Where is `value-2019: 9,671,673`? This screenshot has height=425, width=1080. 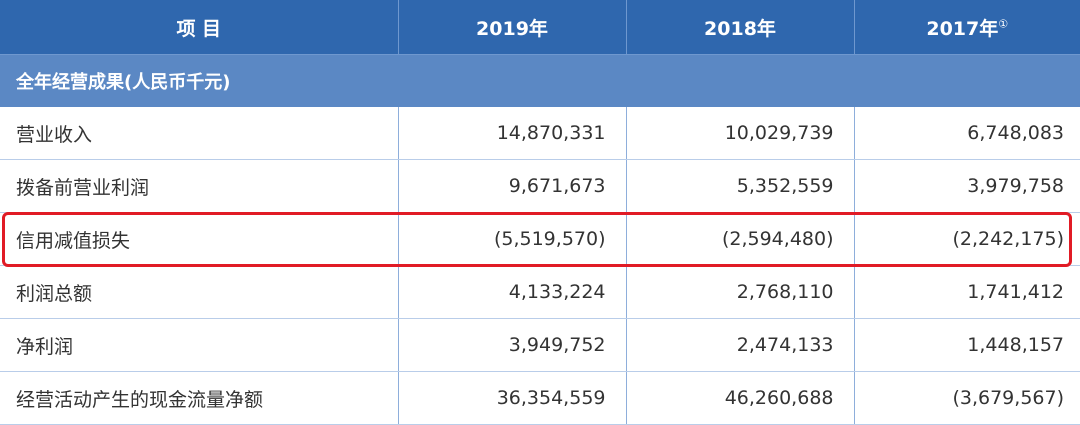 value-2019: 9,671,673 is located at coordinates (512, 186).